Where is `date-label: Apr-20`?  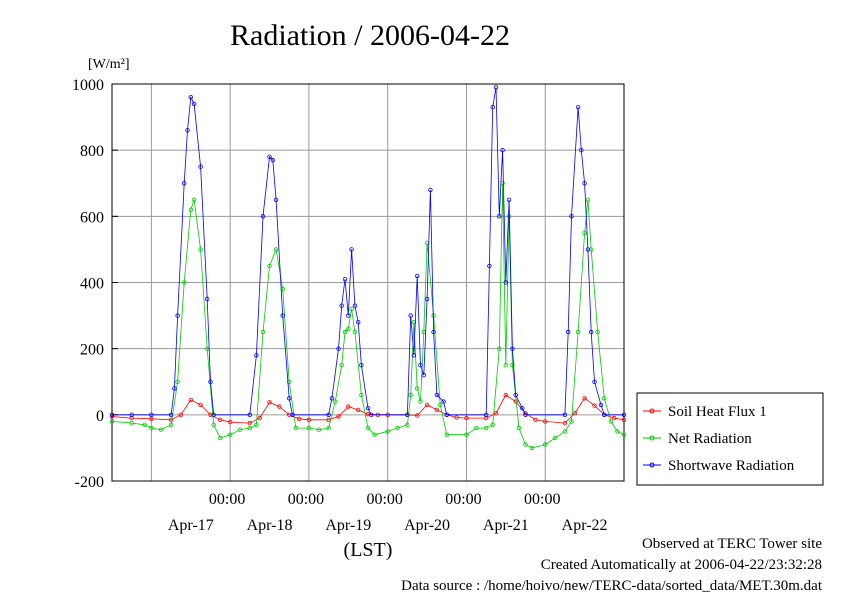 date-label: Apr-20 is located at coordinates (427, 525).